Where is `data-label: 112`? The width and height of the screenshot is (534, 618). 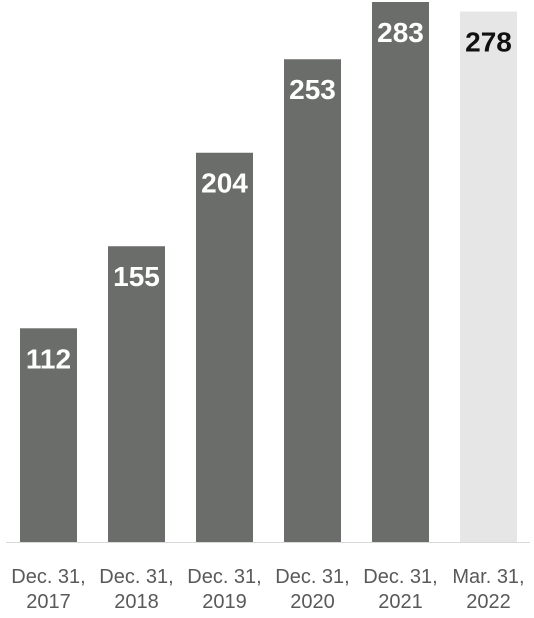
data-label: 112 is located at coordinates (48, 358).